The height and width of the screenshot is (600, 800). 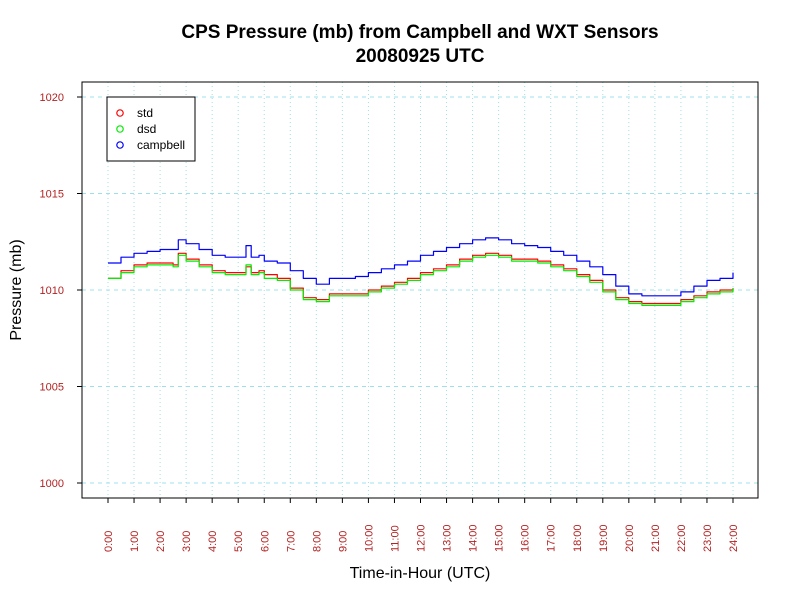 I want to click on x-tick-label: 21:00, so click(x=656, y=538).